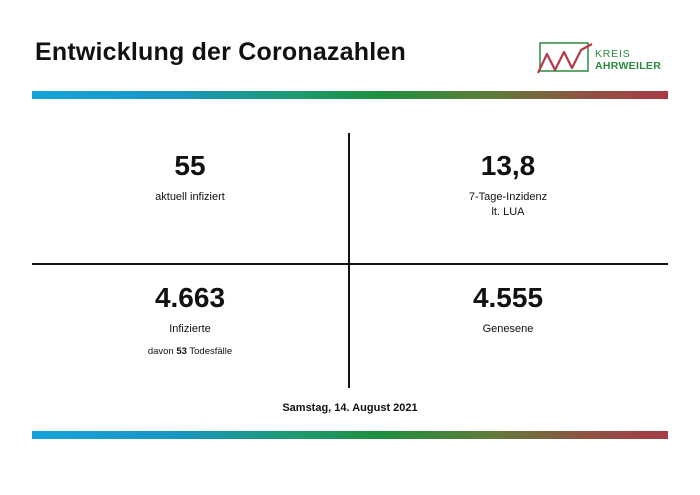 Image resolution: width=700 pixels, height=495 pixels. What do you see at coordinates (181, 351) in the screenshot?
I see `deaths-value: 53` at bounding box center [181, 351].